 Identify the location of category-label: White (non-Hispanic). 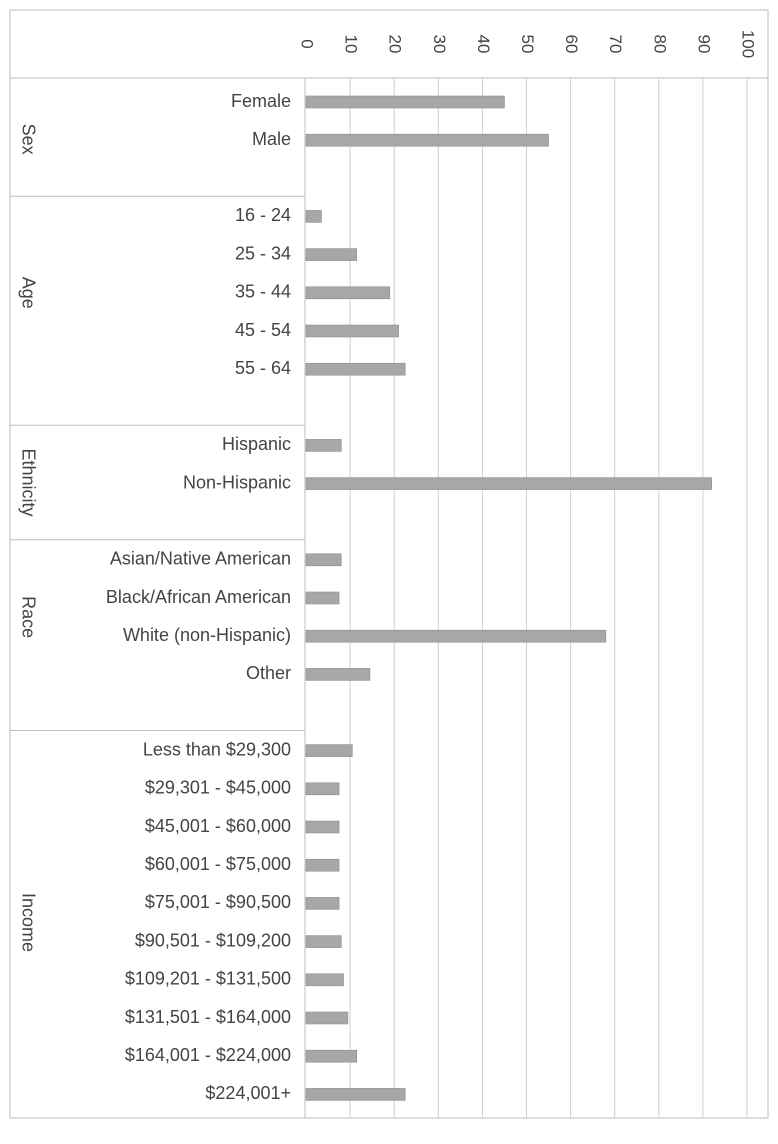
(207, 635).